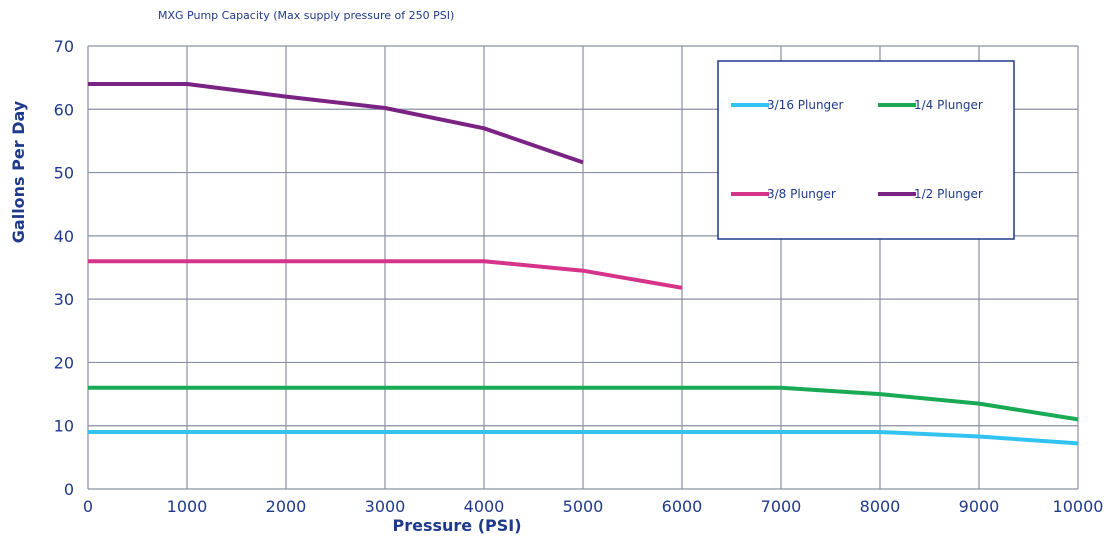  Describe the element at coordinates (187, 506) in the screenshot. I see `x-tick-label: 1000` at that location.